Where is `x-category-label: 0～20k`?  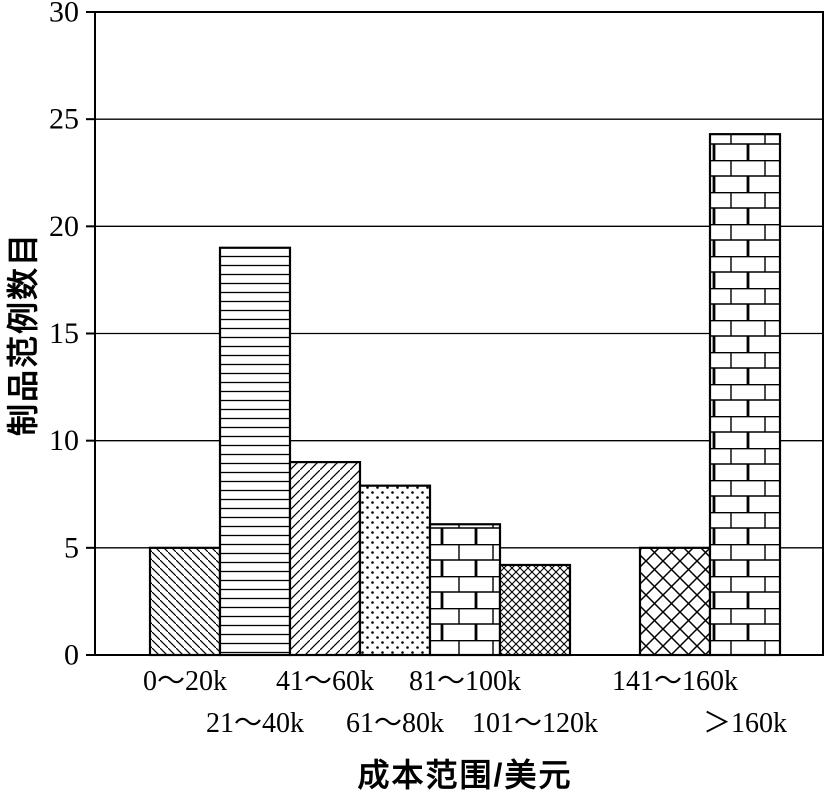 x-category-label: 0～20k is located at coordinates (185, 681).